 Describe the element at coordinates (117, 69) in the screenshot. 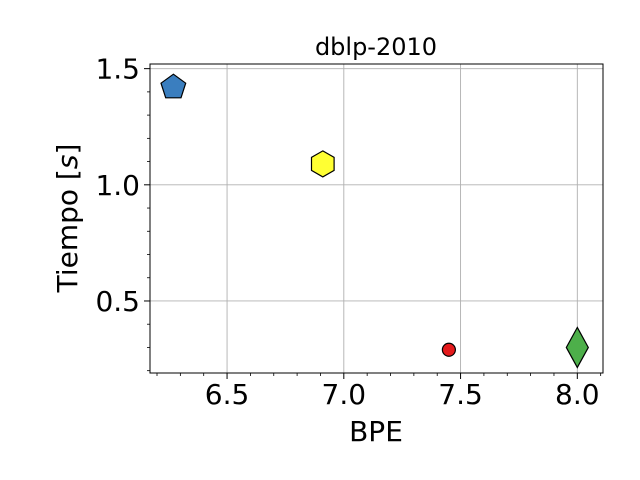

I see `y-tick-label: 1.5` at that location.